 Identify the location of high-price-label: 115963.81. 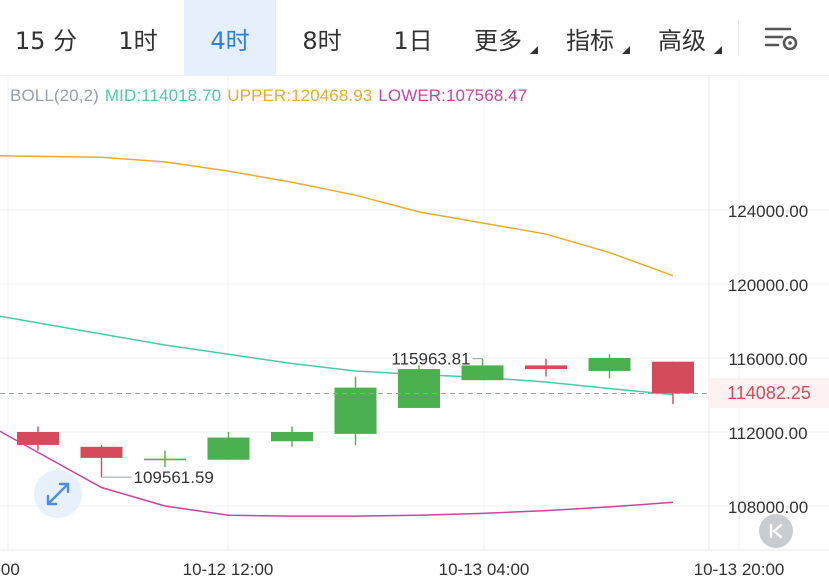
(430, 359).